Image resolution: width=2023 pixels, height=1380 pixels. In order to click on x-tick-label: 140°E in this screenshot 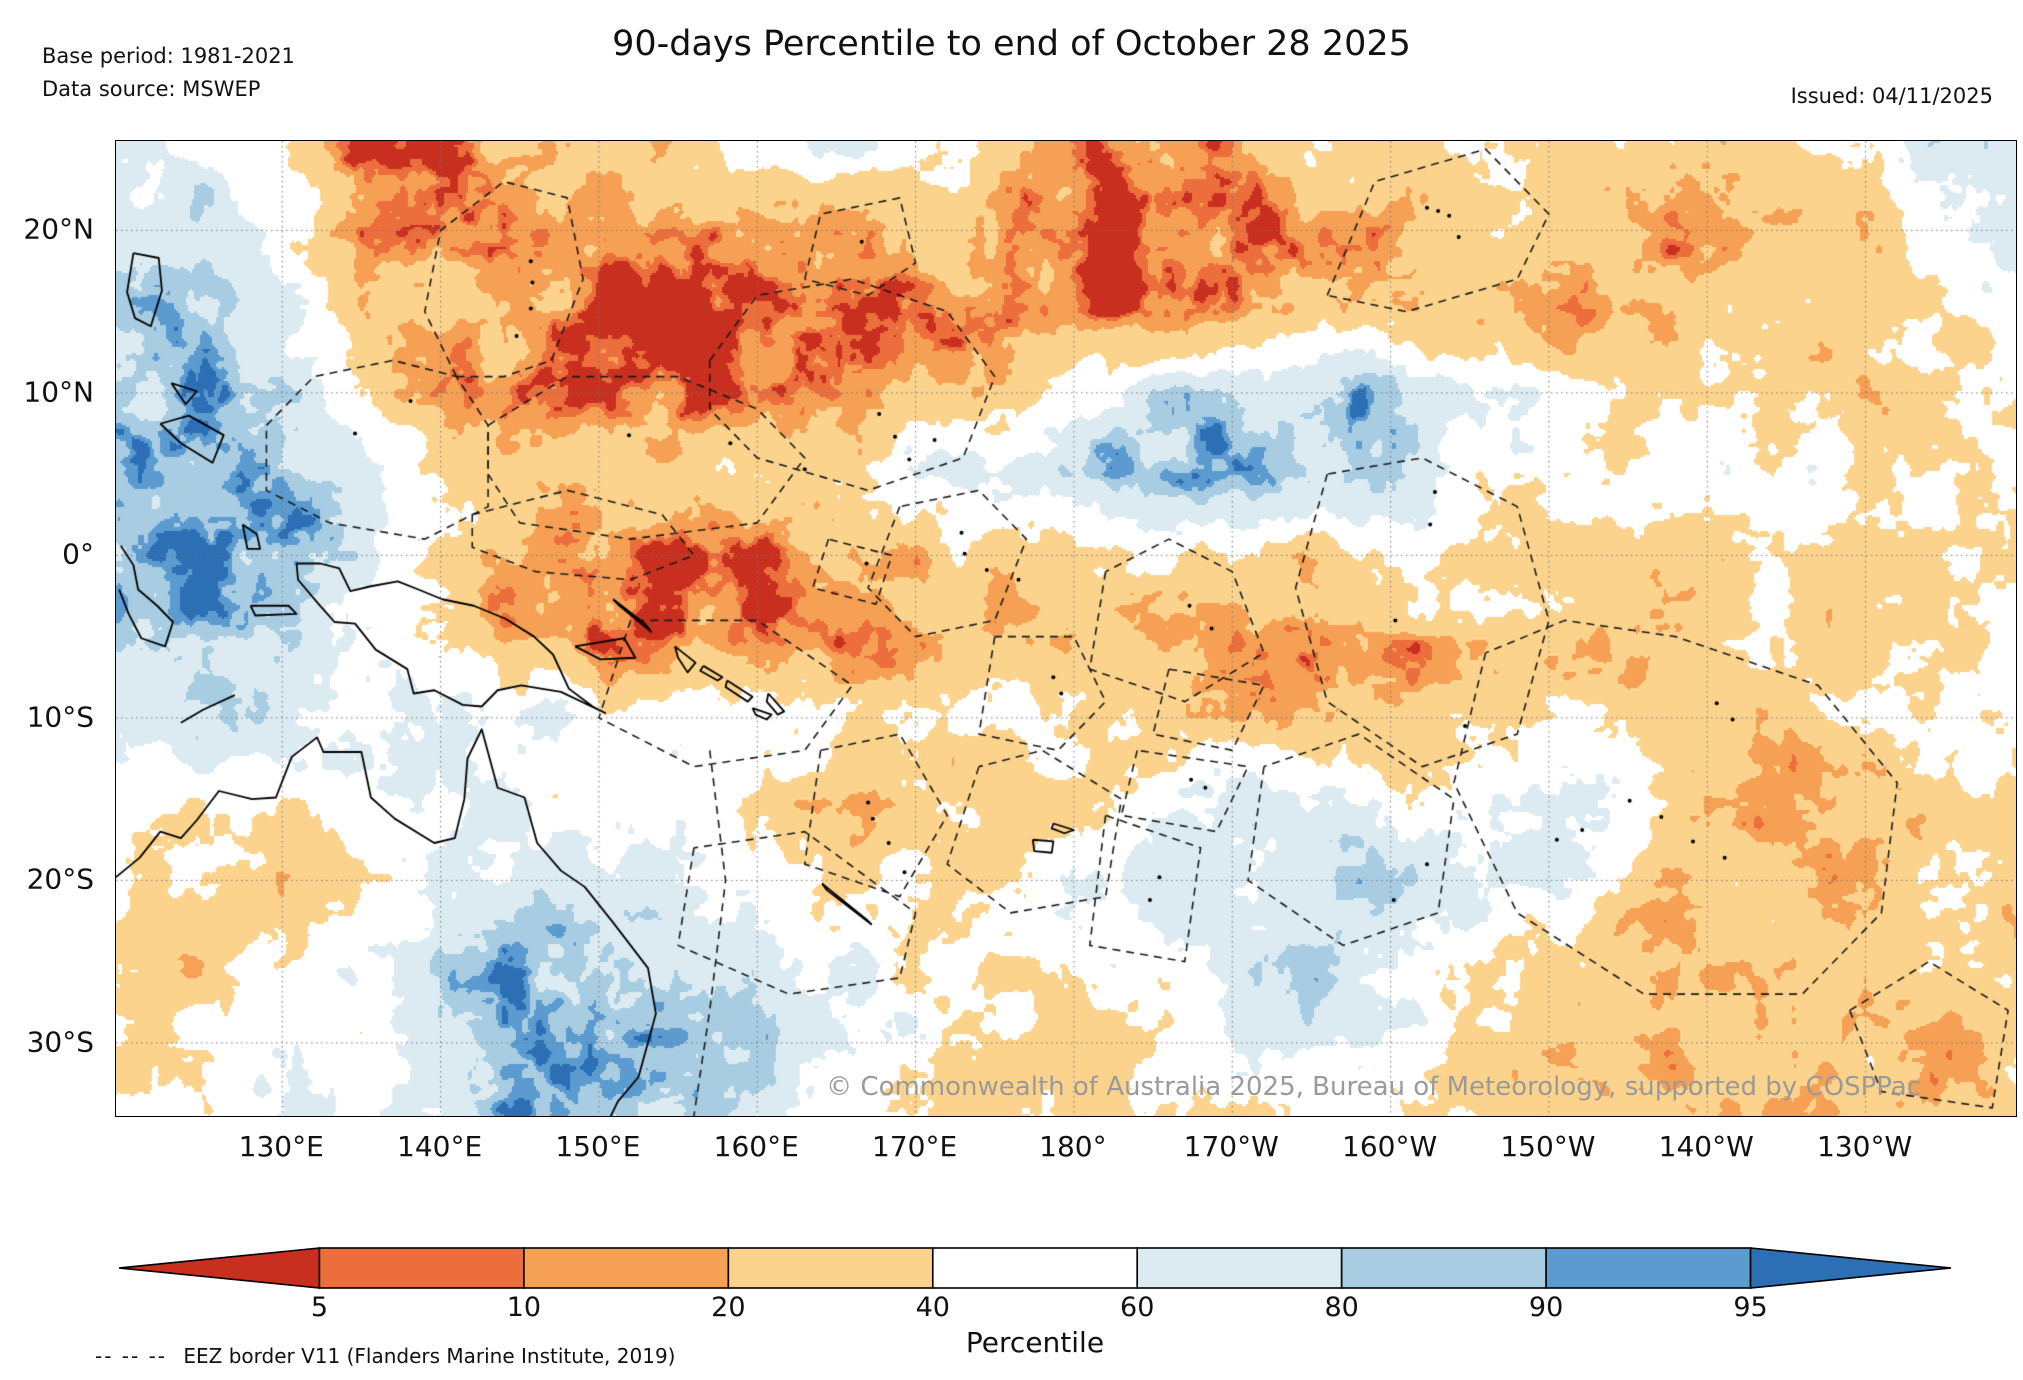, I will do `click(440, 1146)`.